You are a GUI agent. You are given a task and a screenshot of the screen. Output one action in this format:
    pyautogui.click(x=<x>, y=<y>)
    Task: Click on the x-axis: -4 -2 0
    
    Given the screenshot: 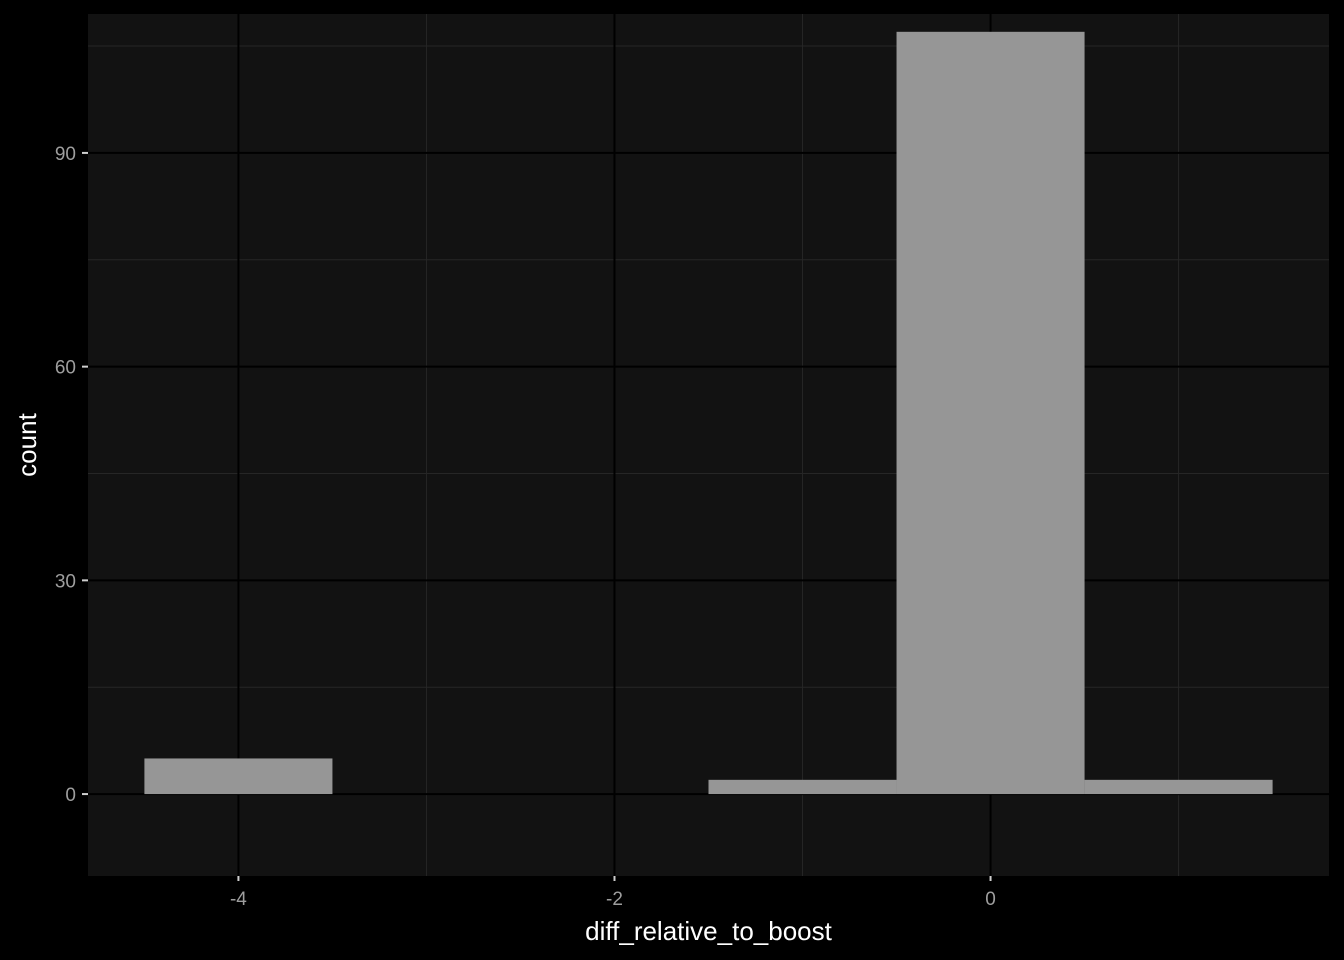 What is the action you would take?
    pyautogui.click(x=613, y=893)
    